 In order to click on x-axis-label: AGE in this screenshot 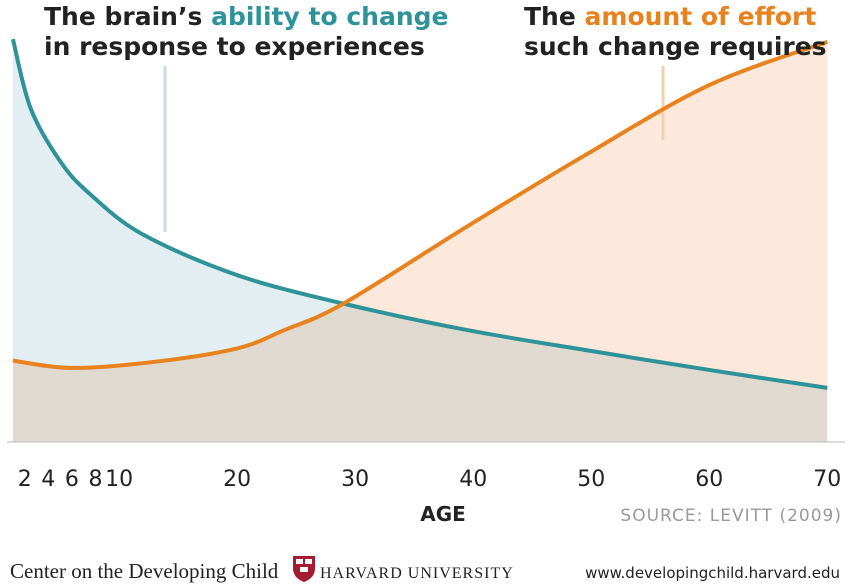, I will do `click(443, 514)`.